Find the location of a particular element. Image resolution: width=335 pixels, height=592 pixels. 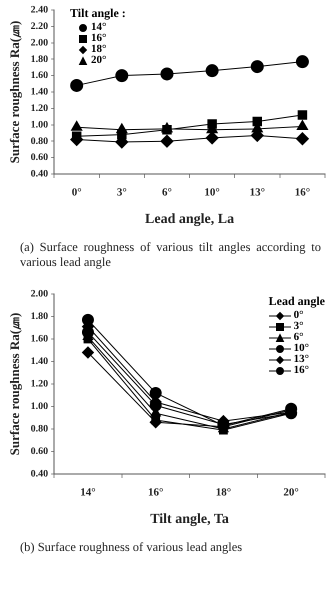

x-tick-label: 3° is located at coordinates (121, 192).